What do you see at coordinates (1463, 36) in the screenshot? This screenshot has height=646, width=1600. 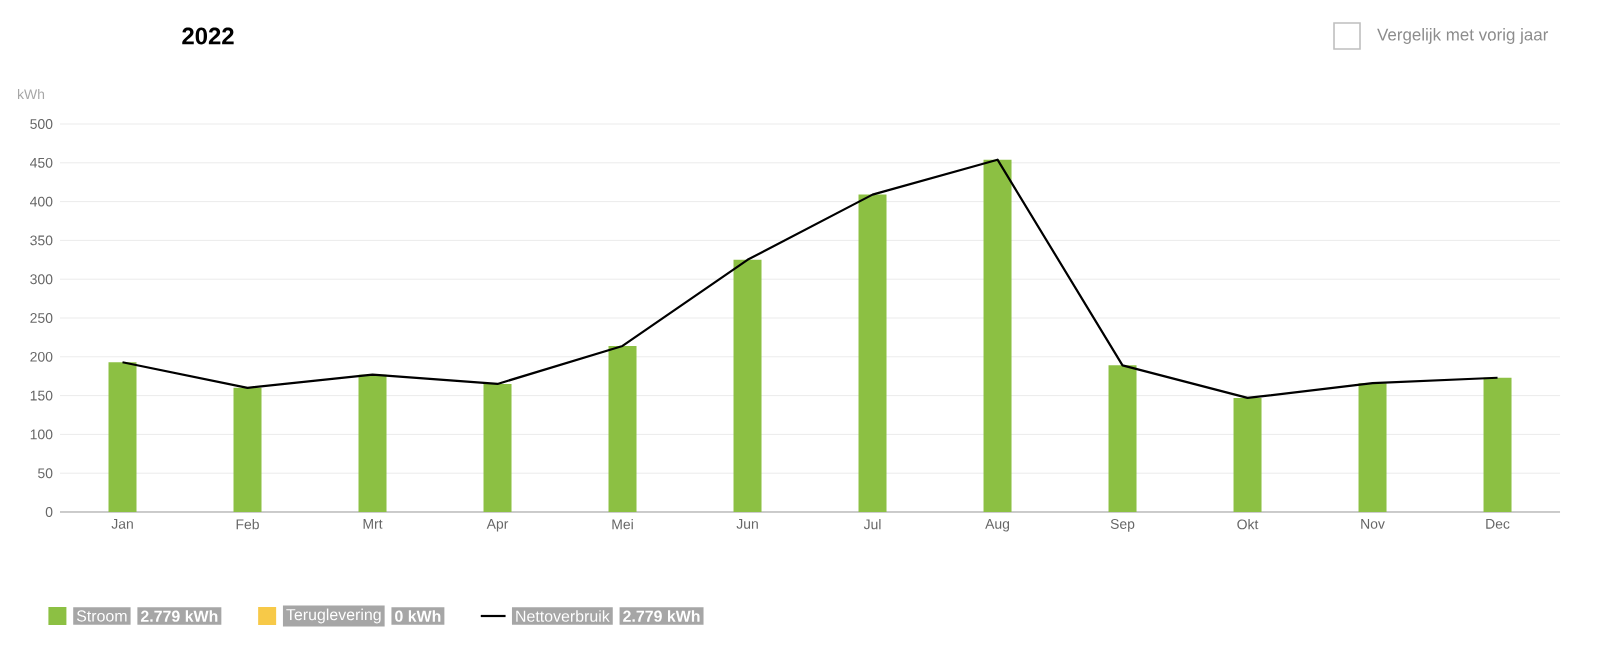 I see `text: Vergelijk met vorig jaar` at bounding box center [1463, 36].